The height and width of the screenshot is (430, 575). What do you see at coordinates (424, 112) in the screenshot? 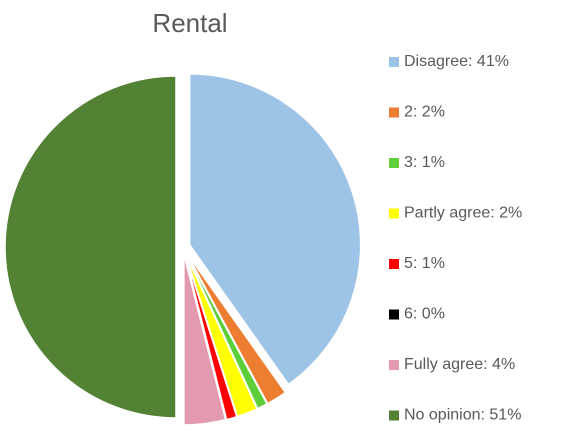
I see `legend-label: 2: 2%` at bounding box center [424, 112].